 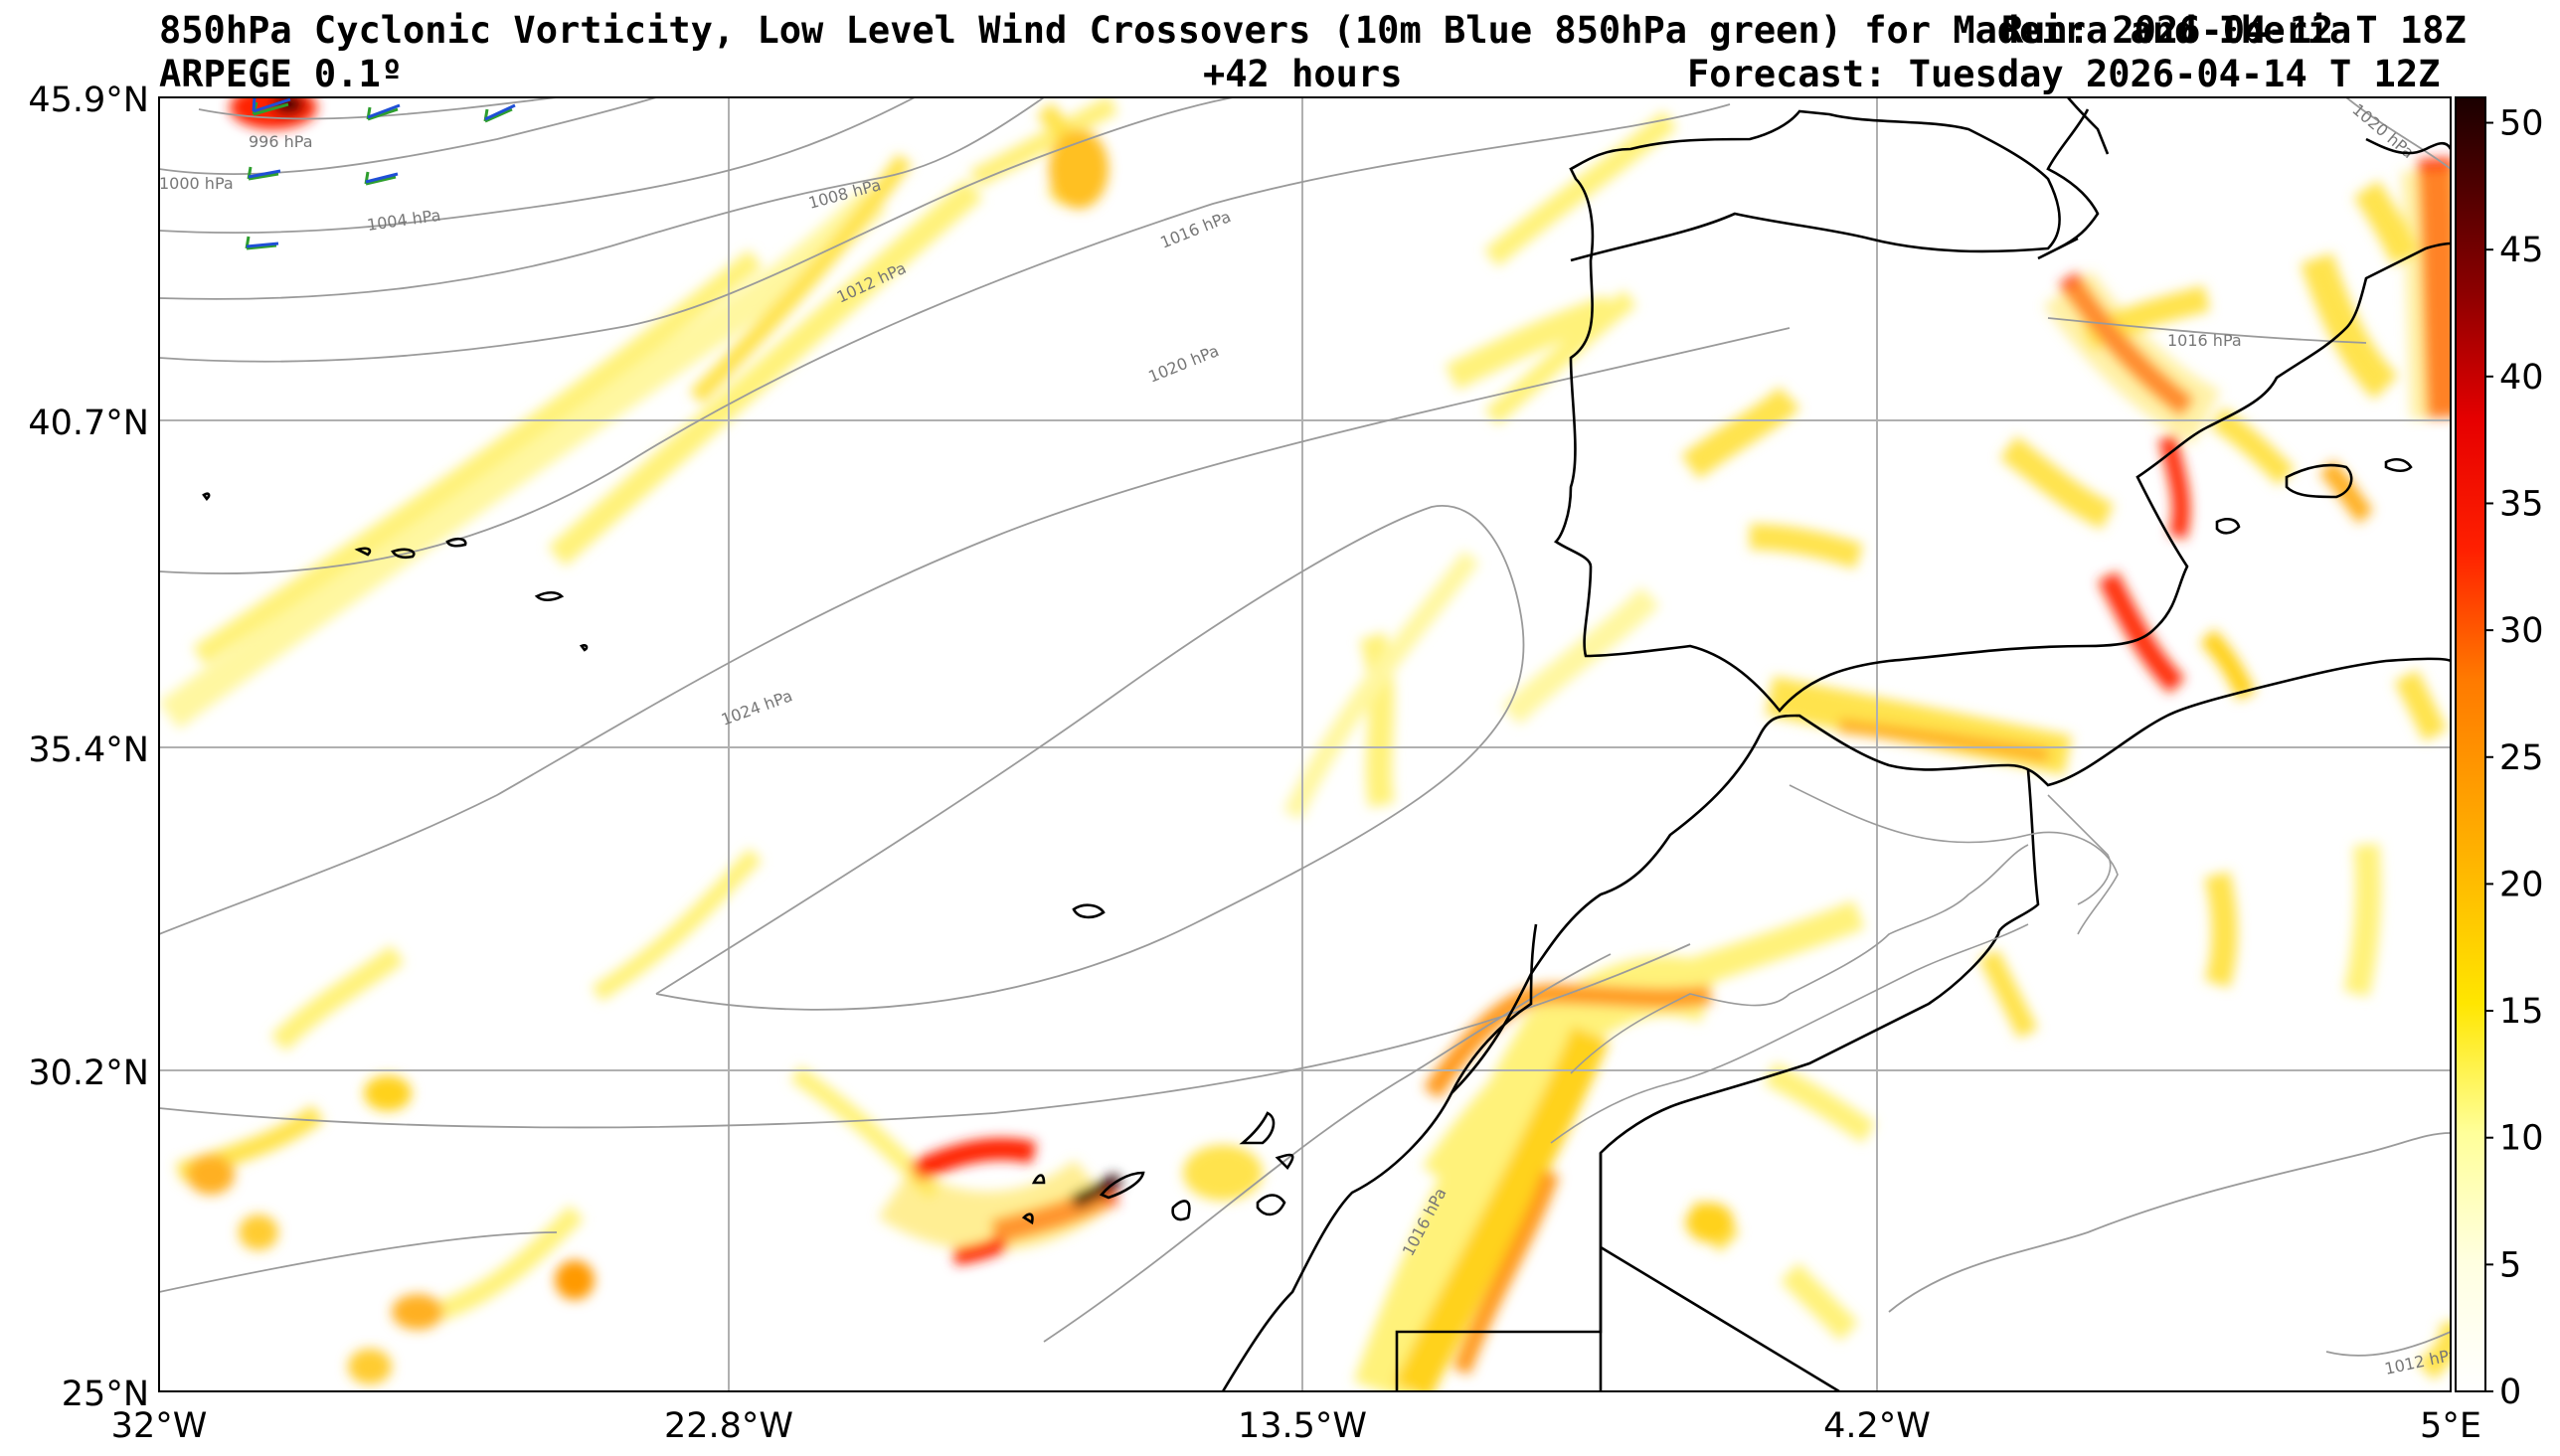 I want to click on colorbar-tick-label: 25, so click(x=2521, y=758).